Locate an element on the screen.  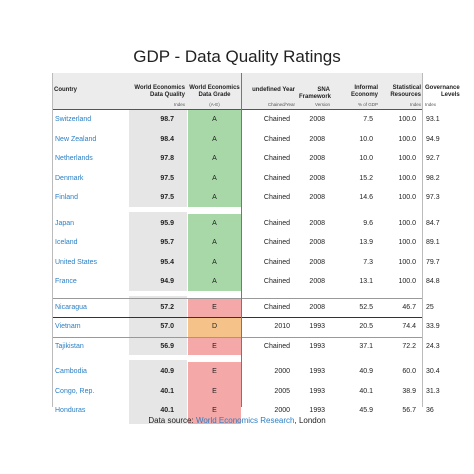
table-cell-country: Congo, Rep. is located at coordinates (75, 391).